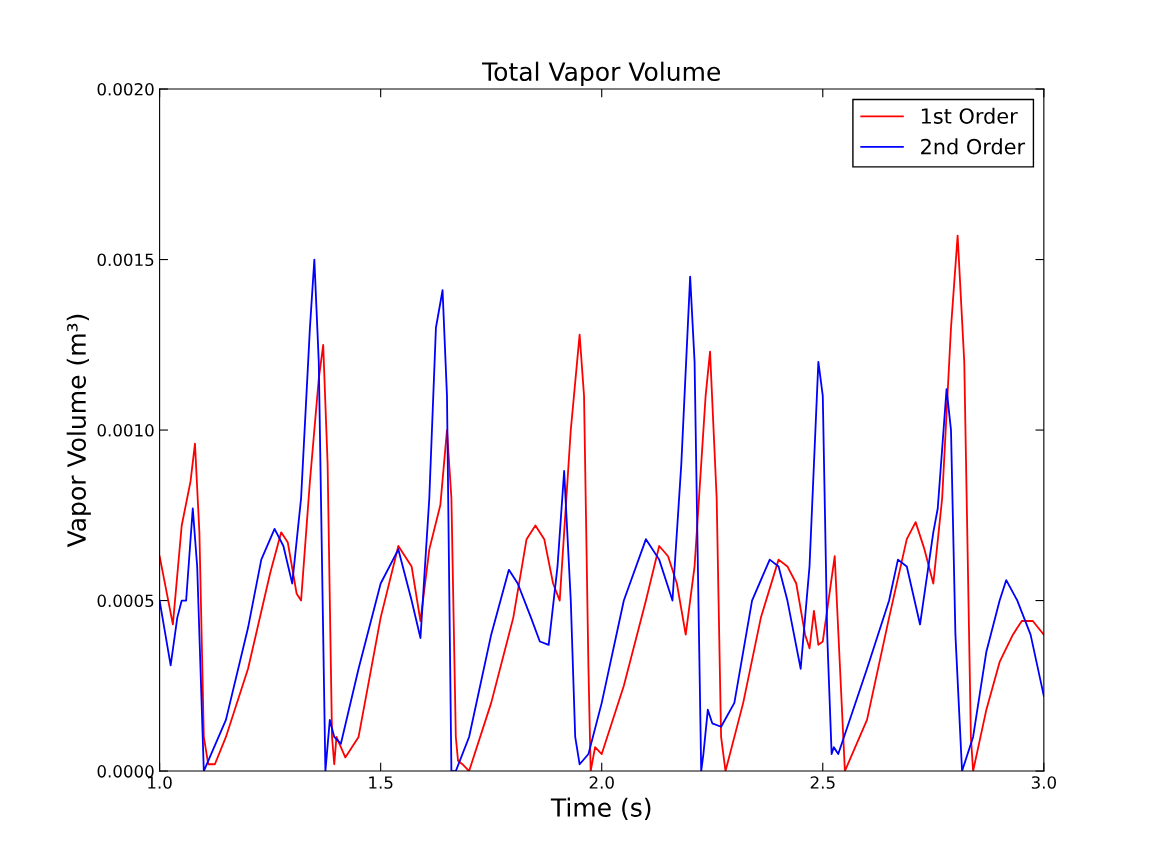  I want to click on x-tick-label: 1.5, so click(381, 782).